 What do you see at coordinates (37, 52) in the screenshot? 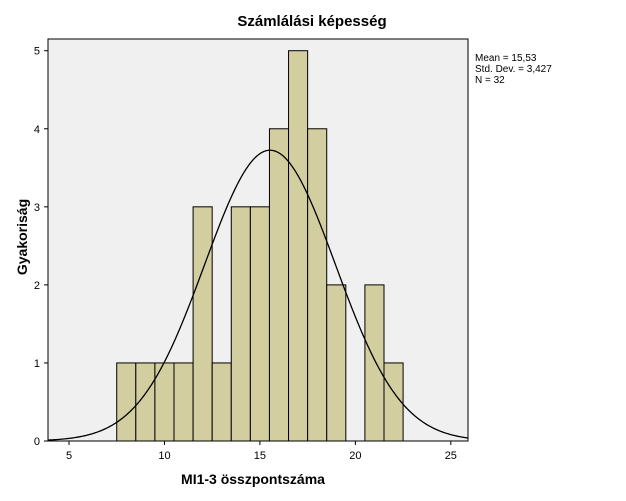
I see `y-tick-label: 5` at bounding box center [37, 52].